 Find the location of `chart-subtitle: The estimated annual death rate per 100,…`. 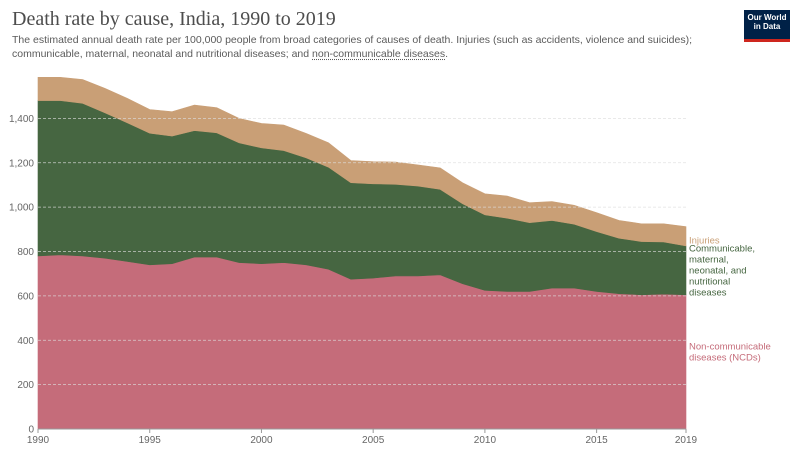

chart-subtitle: The estimated annual death rate per 100,… is located at coordinates (367, 47).